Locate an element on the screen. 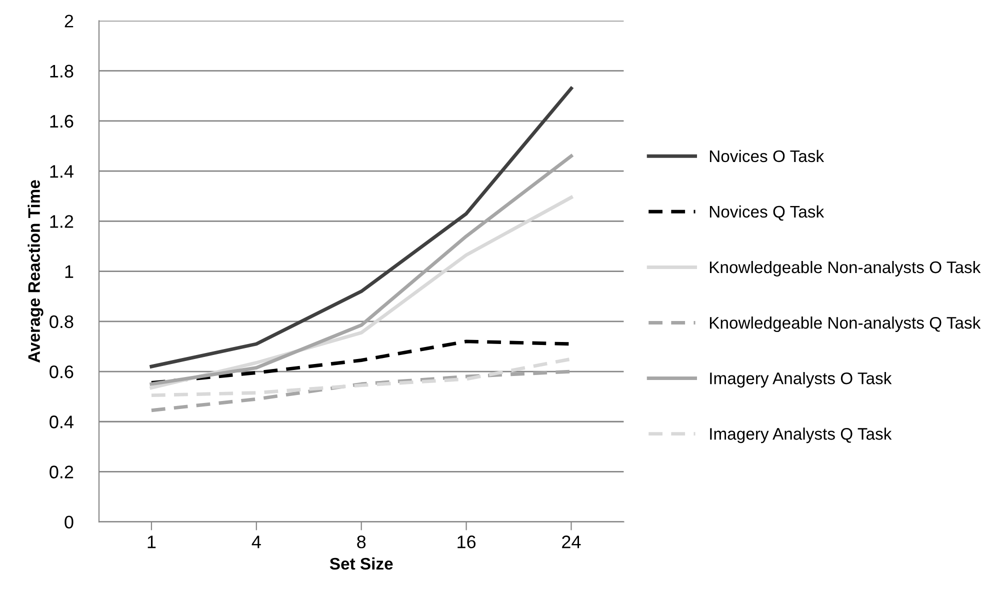 The image size is (990, 593). legend-label: Knowledgeable Non-analysts O Task is located at coordinates (845, 268).